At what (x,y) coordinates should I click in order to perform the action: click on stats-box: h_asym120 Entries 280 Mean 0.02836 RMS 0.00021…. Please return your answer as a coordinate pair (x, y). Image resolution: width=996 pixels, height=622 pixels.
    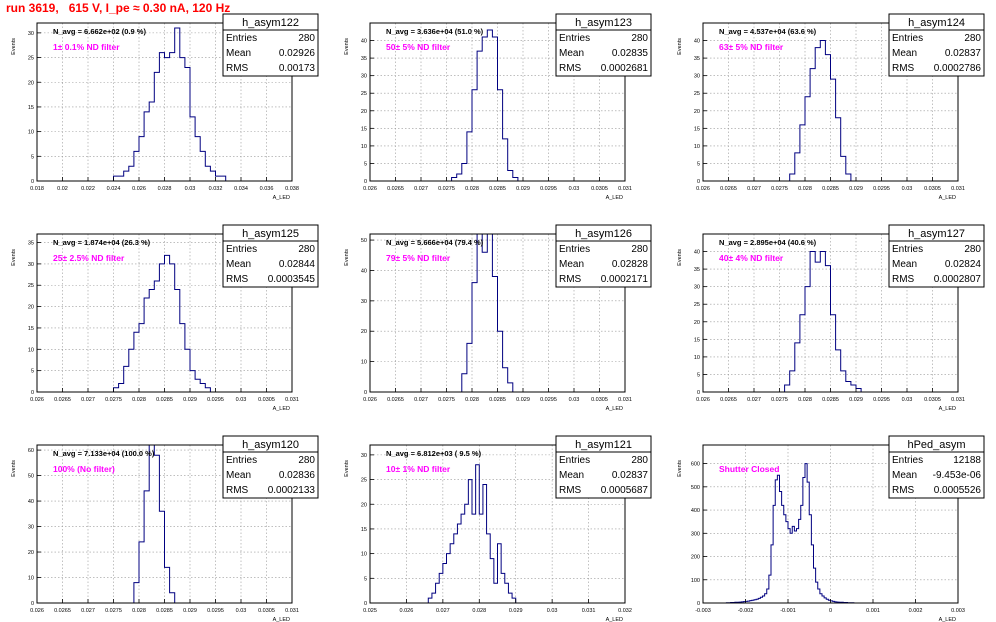
    Looking at the image, I should click on (270, 467).